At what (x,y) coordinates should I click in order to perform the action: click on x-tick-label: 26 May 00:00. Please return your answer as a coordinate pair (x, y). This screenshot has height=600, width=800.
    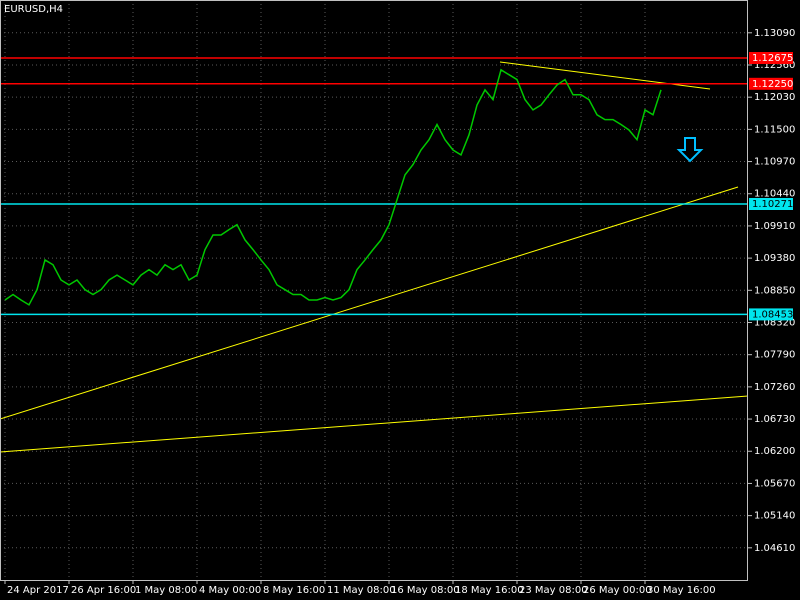
    Looking at the image, I should click on (617, 590).